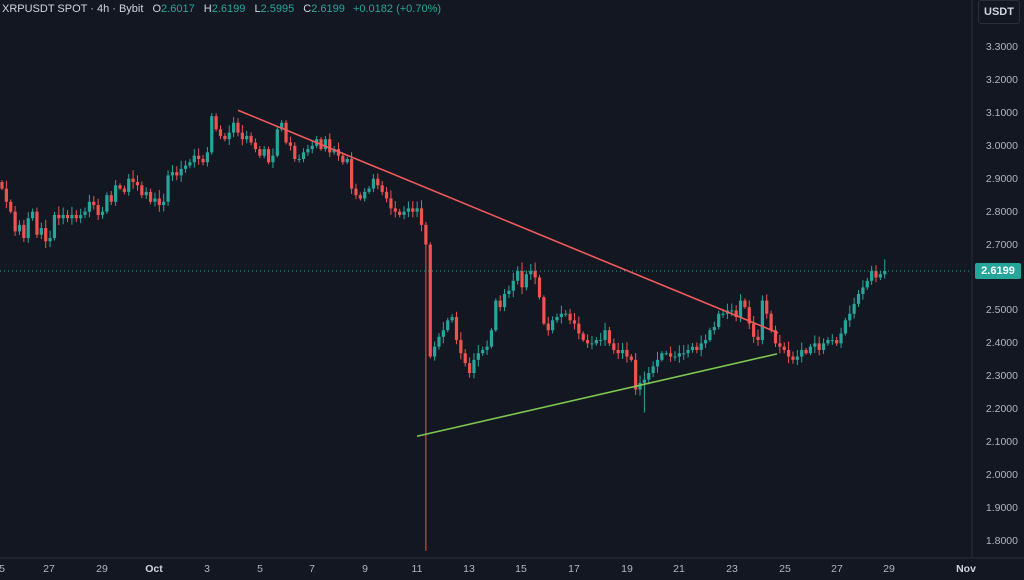  I want to click on low-value: 2.5995, so click(277, 9).